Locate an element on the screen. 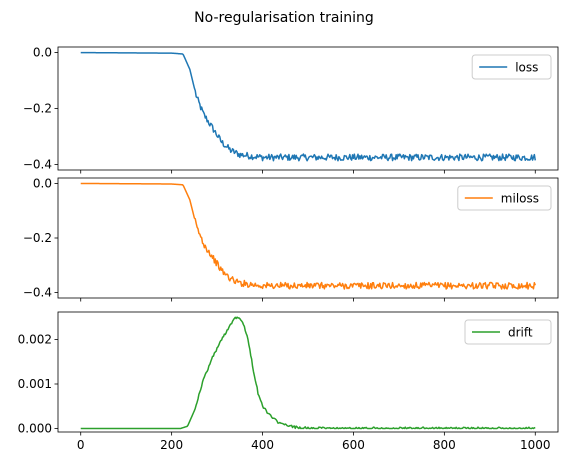  x-tick-label: 1000 is located at coordinates (535, 445).